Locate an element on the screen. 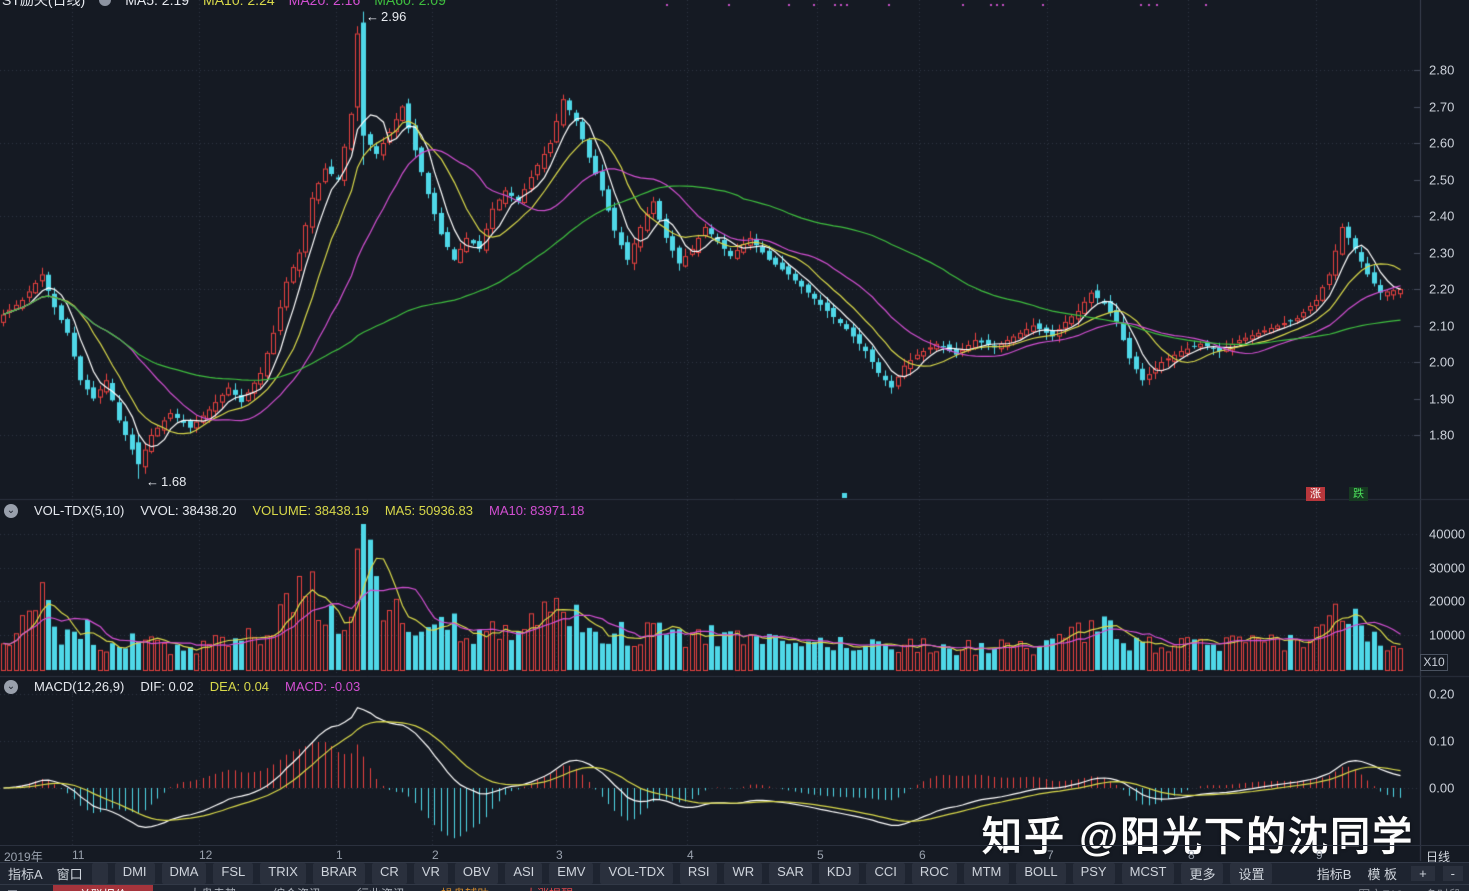 This screenshot has height=891, width=1469. vvol-value: VVOL: 38438.20 is located at coordinates (188, 510).